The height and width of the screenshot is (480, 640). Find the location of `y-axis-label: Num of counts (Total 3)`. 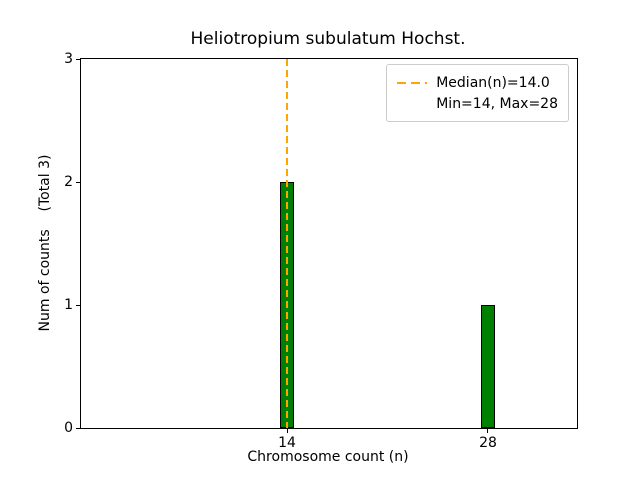

y-axis-label: Num of counts (Total 3) is located at coordinates (45, 243).